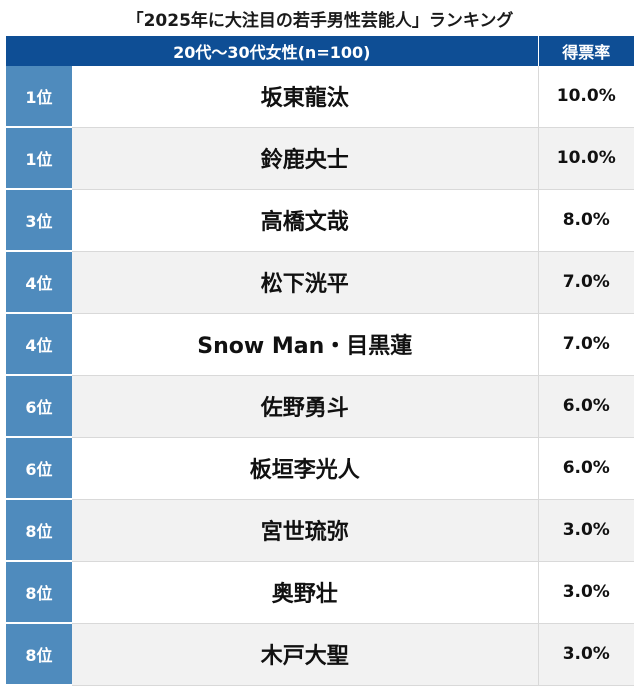 This screenshot has height=686, width=640. I want to click on table-row: 6位 佐野勇斗 6.0%, so click(320, 406).